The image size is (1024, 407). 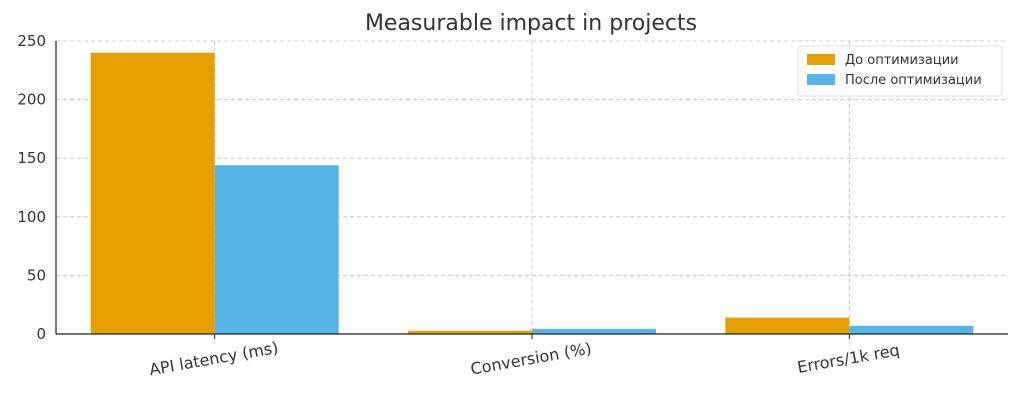 I want to click on y-tick-label: 200, so click(x=31, y=100).